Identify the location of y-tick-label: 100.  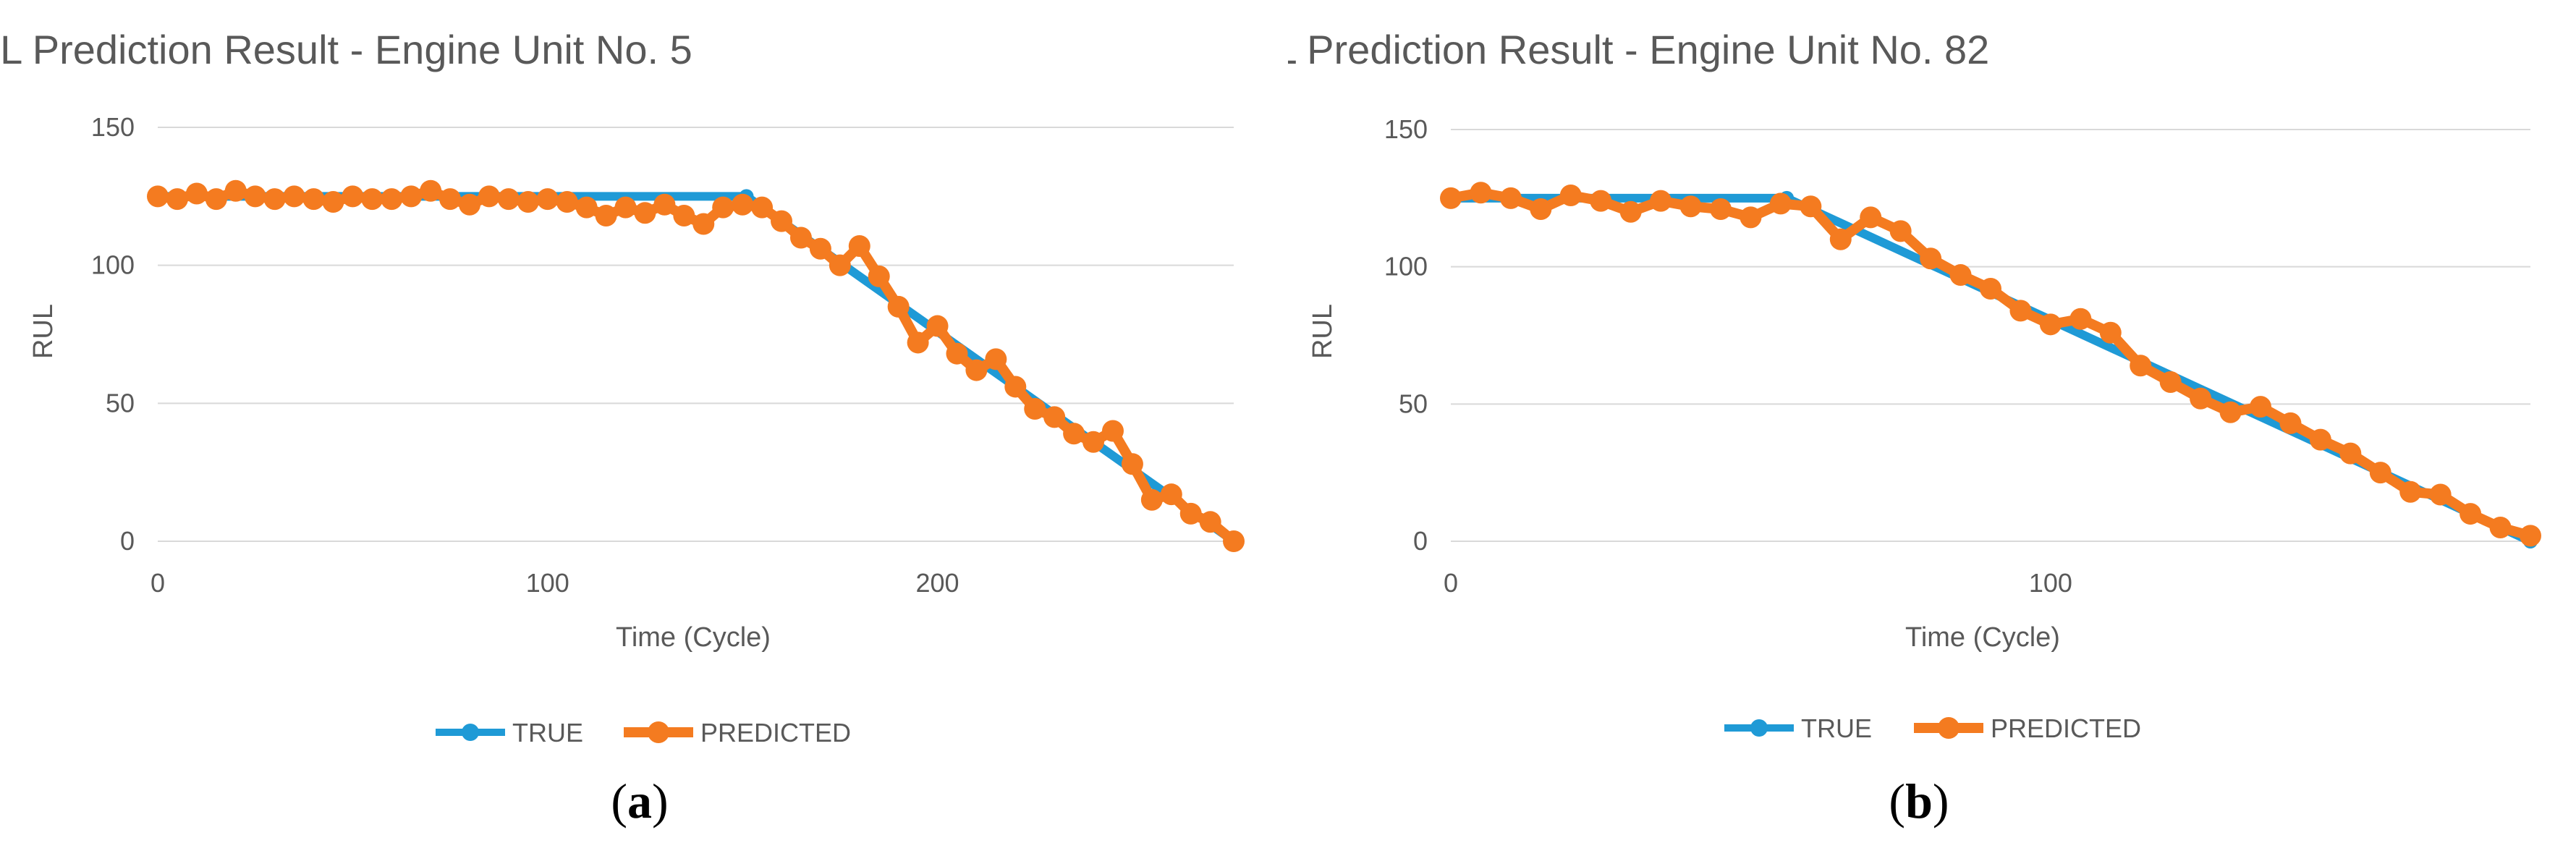
(1406, 267).